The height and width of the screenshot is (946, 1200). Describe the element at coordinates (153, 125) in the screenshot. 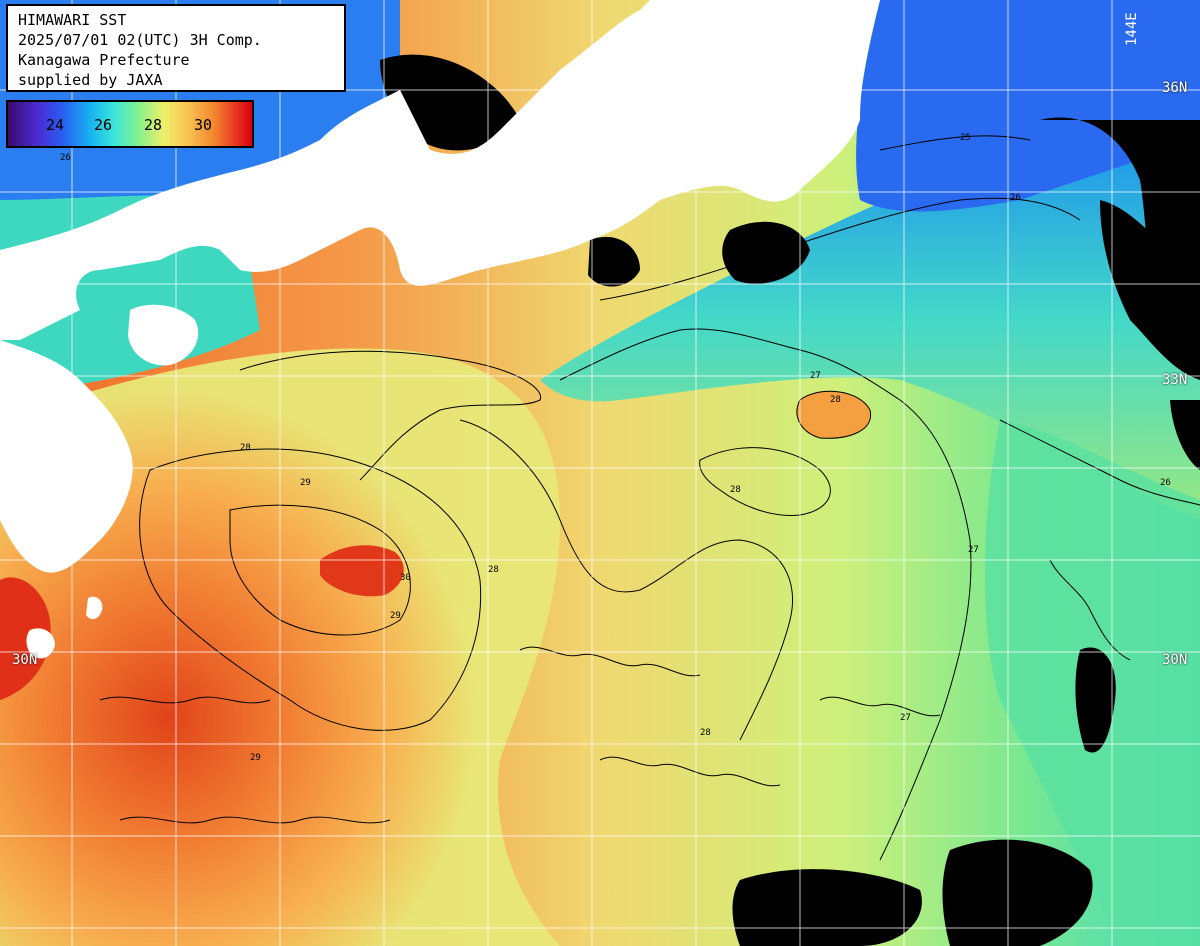

I see `color-scale-tick: 28` at that location.